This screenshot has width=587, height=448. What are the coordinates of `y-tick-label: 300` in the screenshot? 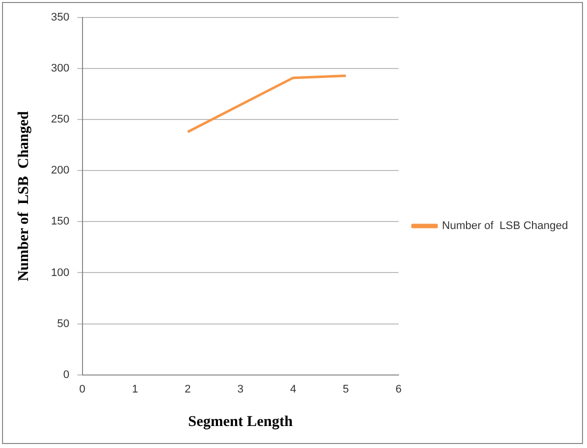 It's located at (60, 68).